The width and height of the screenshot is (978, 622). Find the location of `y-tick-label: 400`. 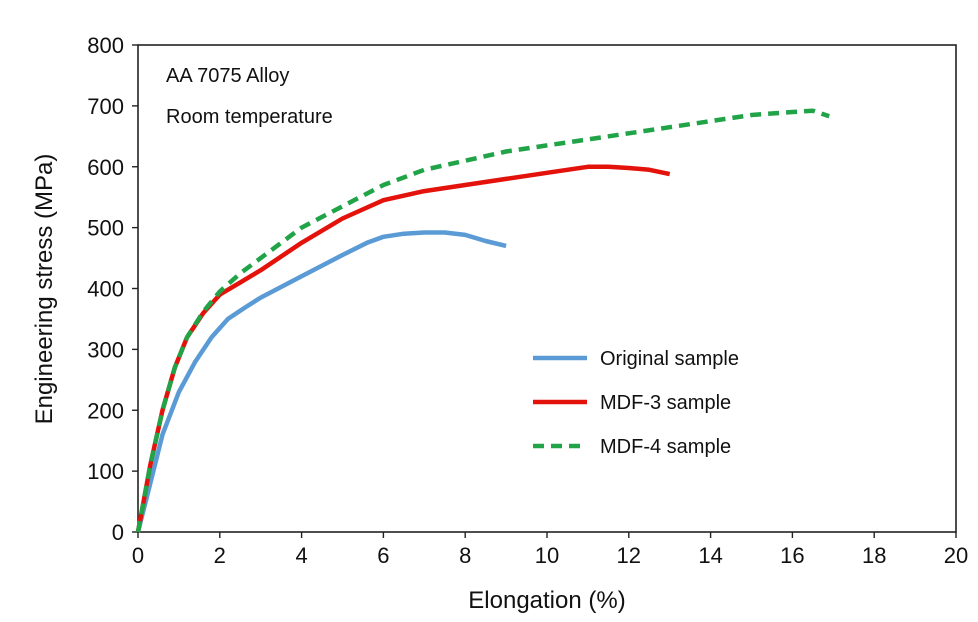

y-tick-label: 400 is located at coordinates (105, 289).